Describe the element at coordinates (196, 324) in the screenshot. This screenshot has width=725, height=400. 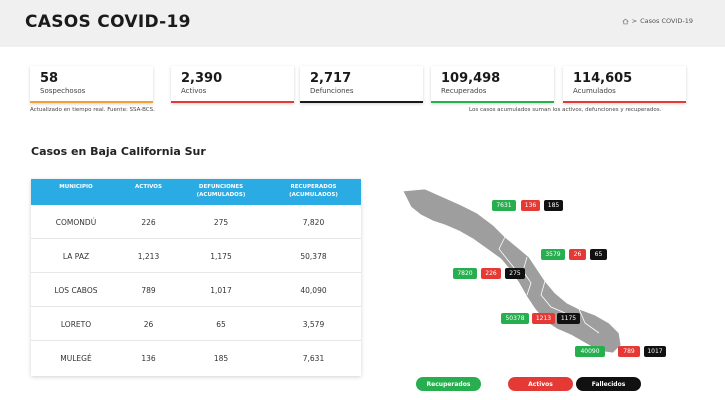
I see `table-row: LORETO 26 65 3,579` at that location.